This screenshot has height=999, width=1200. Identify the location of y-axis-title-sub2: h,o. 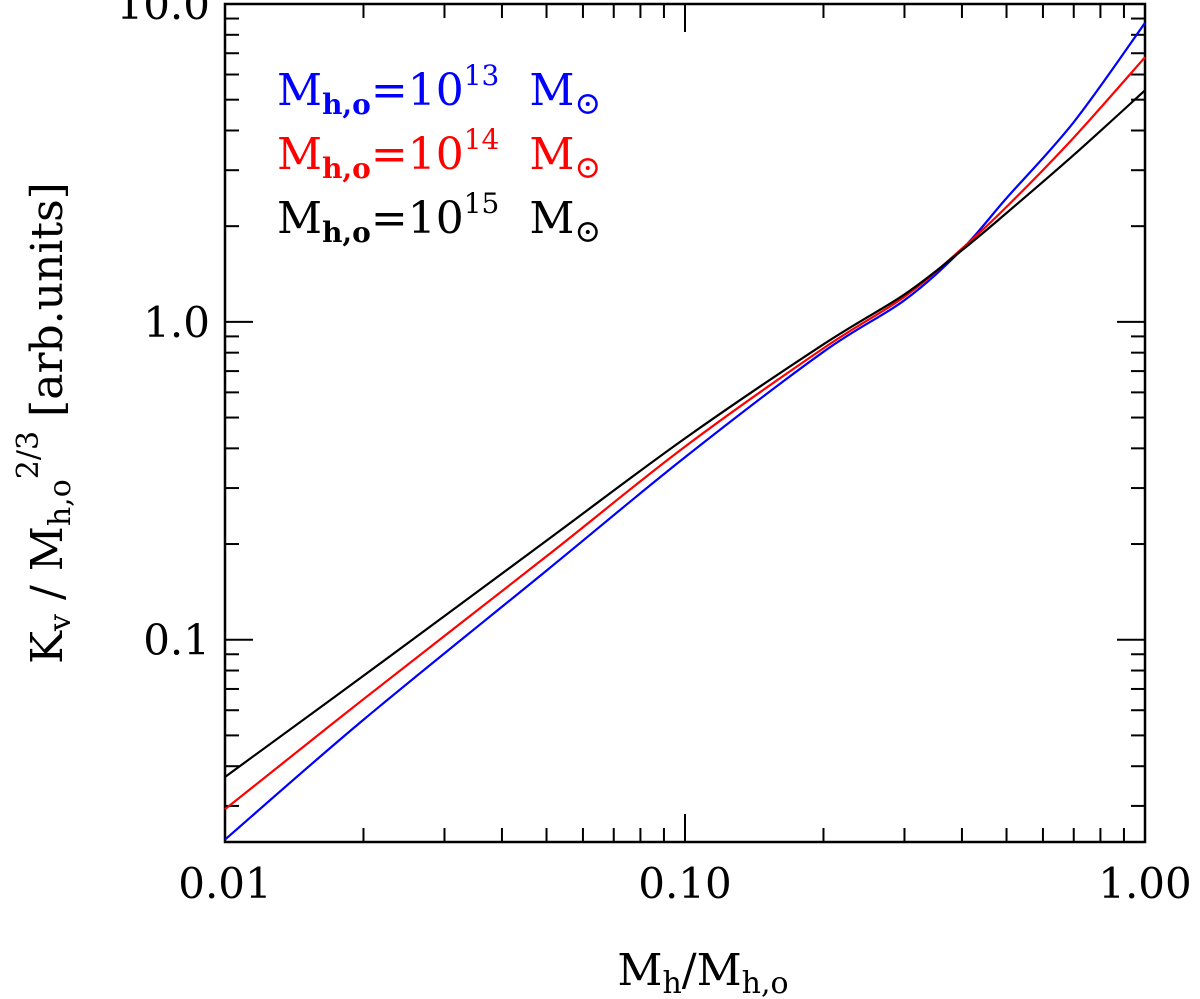
(60, 502).